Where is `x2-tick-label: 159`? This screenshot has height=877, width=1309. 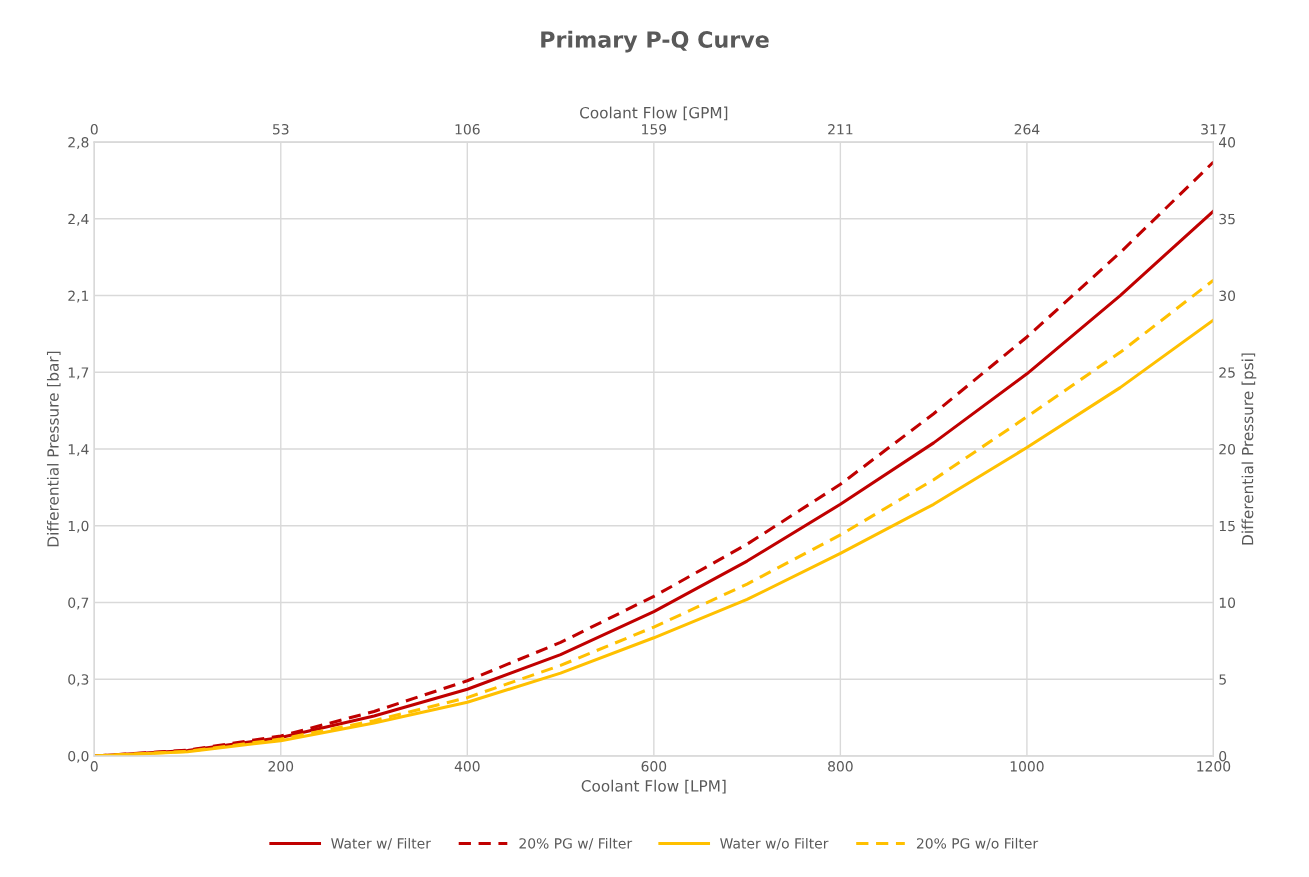
x2-tick-label: 159 is located at coordinates (654, 129).